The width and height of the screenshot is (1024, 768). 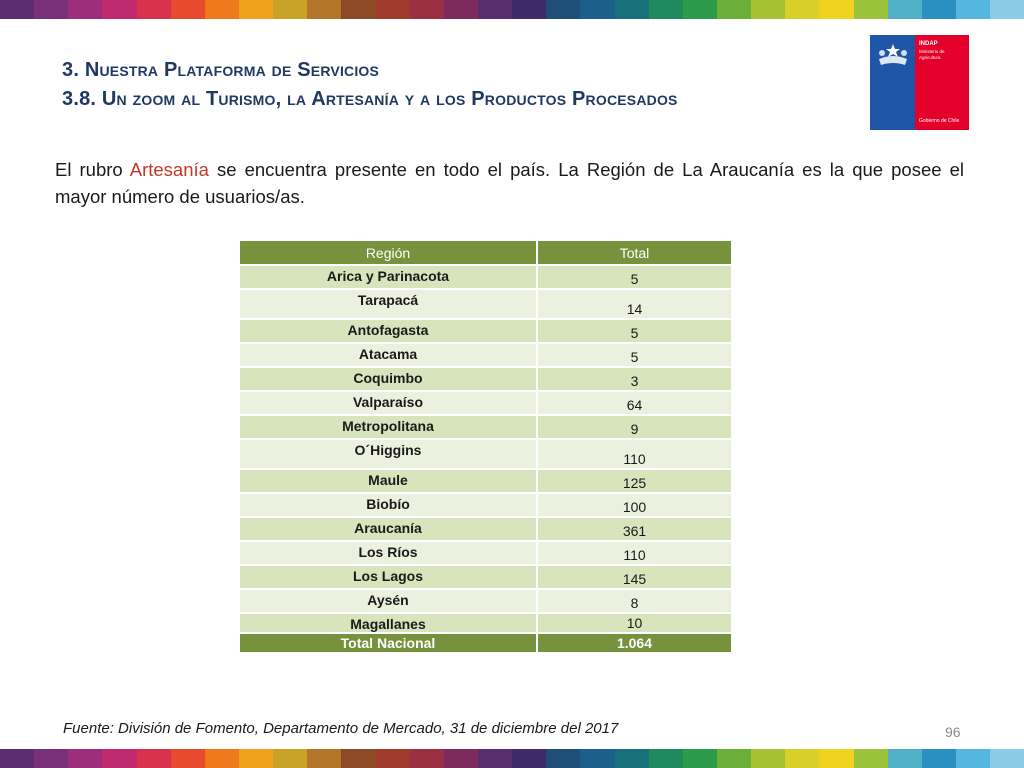 I want to click on table-row: Metropolitana 9, so click(x=485, y=427).